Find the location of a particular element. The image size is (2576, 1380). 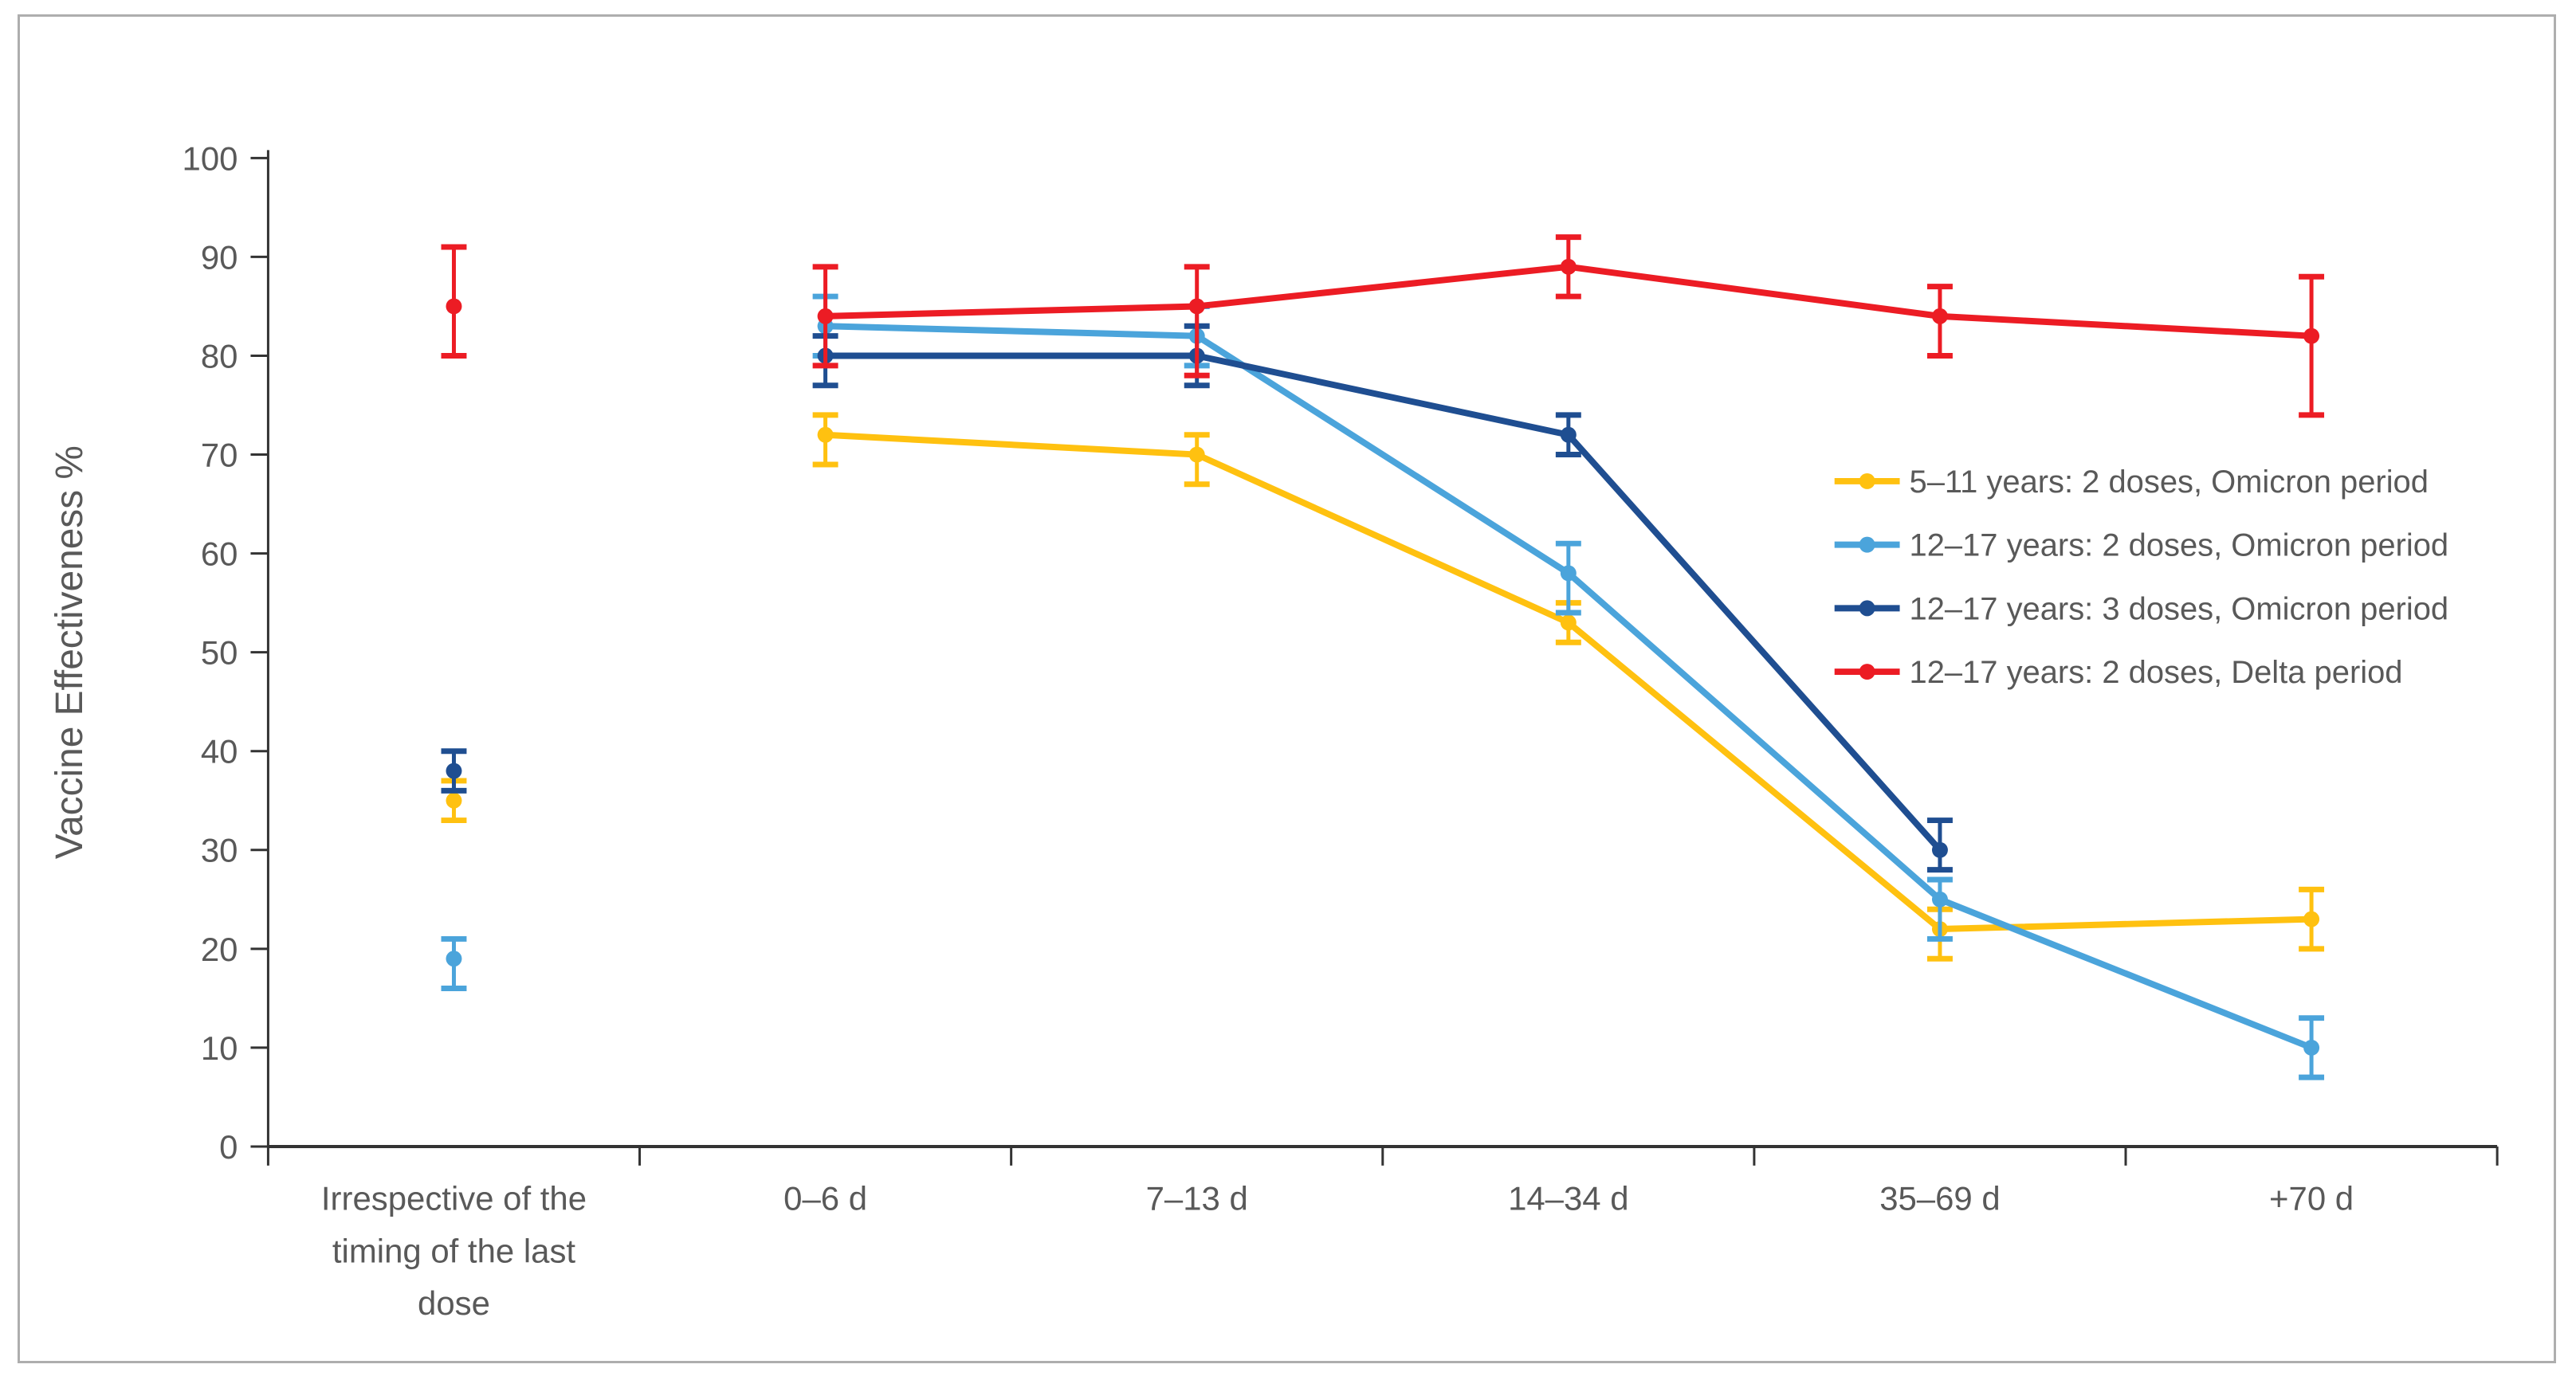

y-axis-ticks is located at coordinates (259, 652).